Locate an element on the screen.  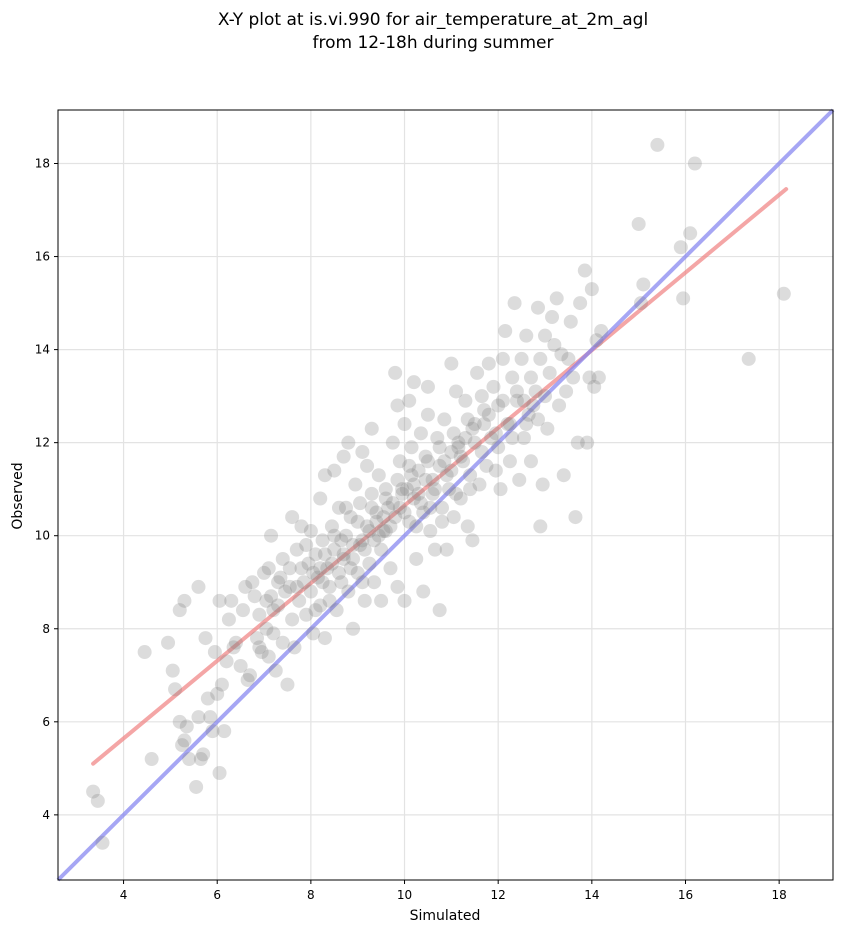
y-axis-label: Observed is located at coordinates (18, 495).